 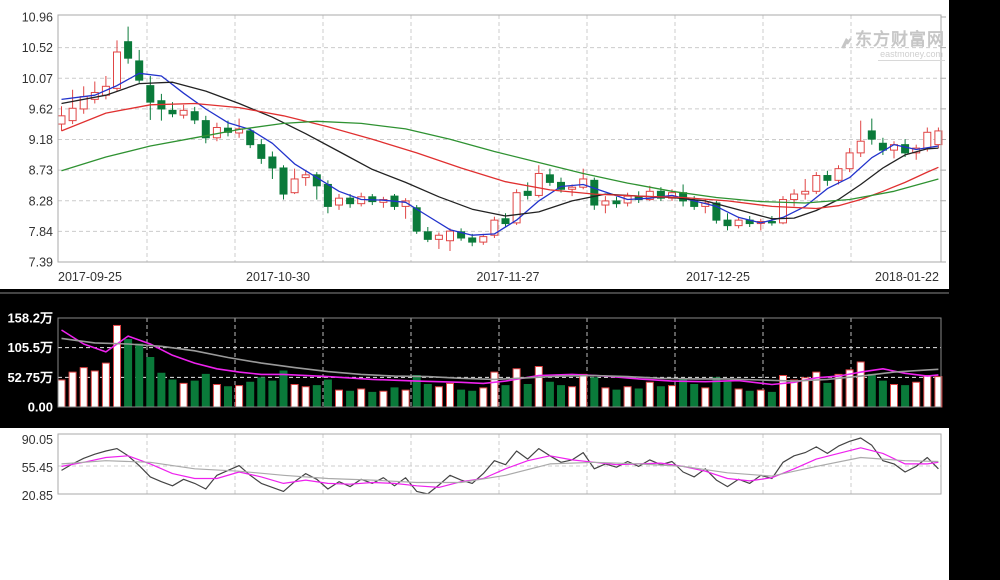 What do you see at coordinates (40, 407) in the screenshot?
I see `volume-axis-label: 0.00` at bounding box center [40, 407].